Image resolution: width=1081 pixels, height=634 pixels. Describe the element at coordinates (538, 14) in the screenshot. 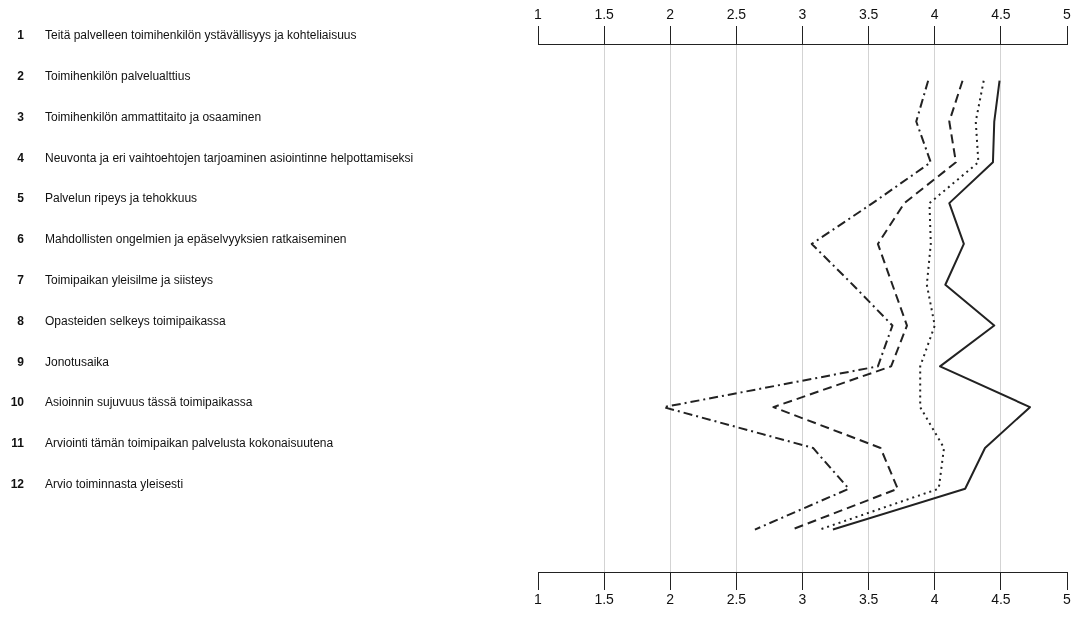

I see `x-tick-label: 1` at that location.